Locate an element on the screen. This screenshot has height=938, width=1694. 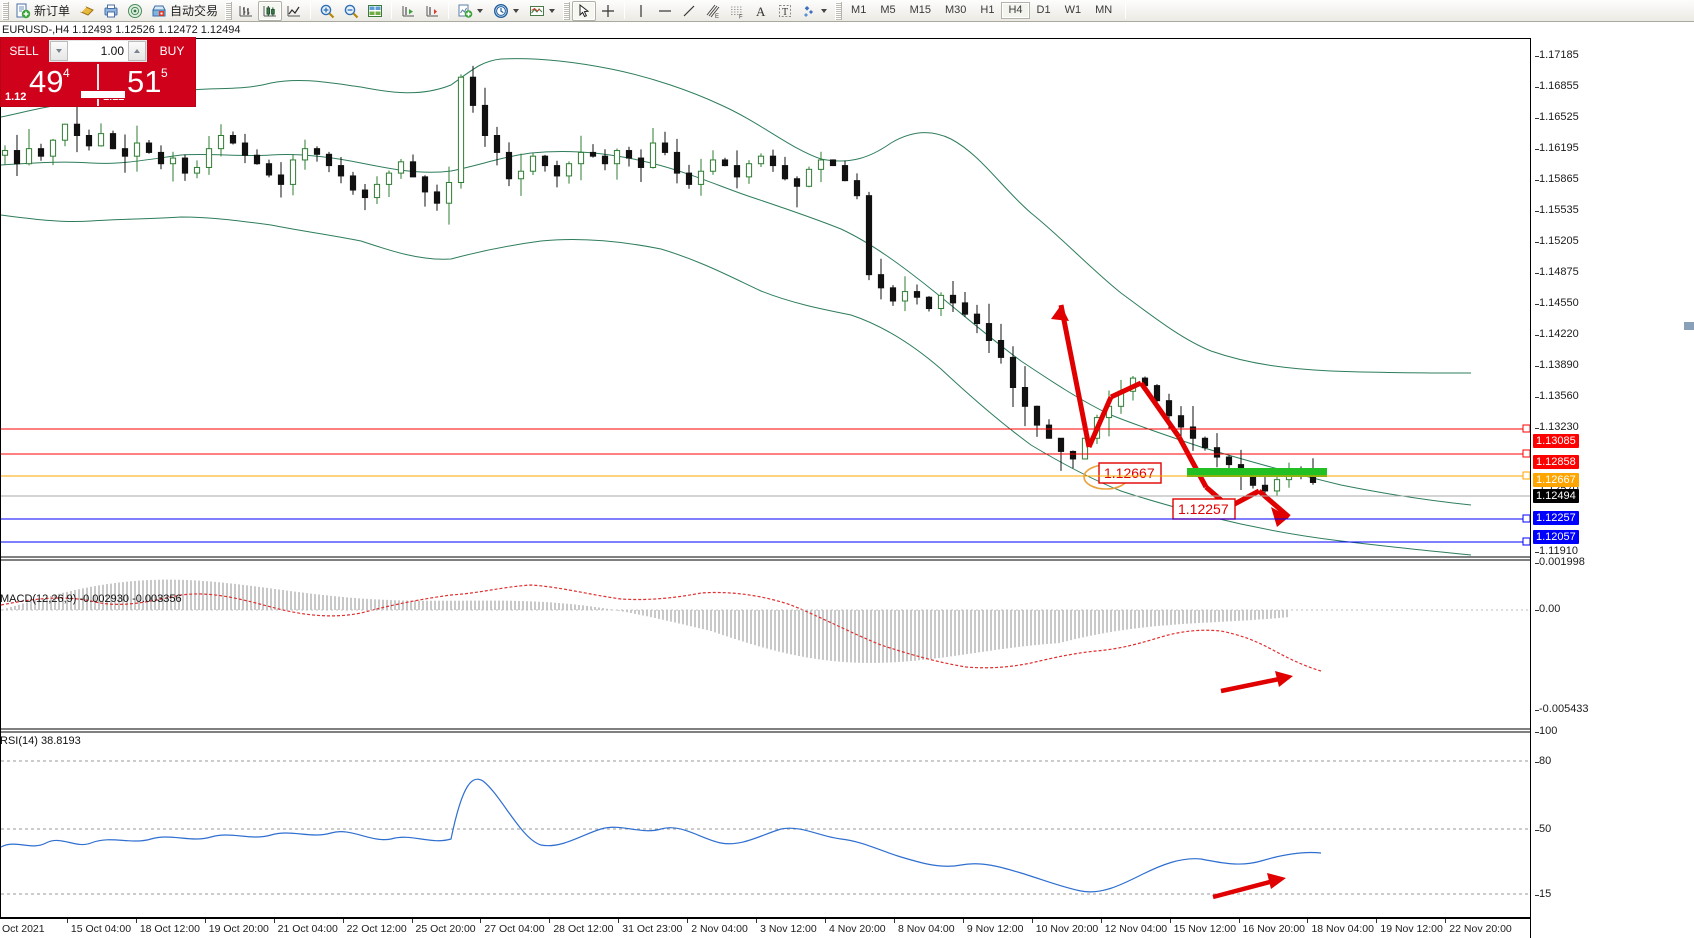
timeframe-m1: M1 is located at coordinates (859, 10).